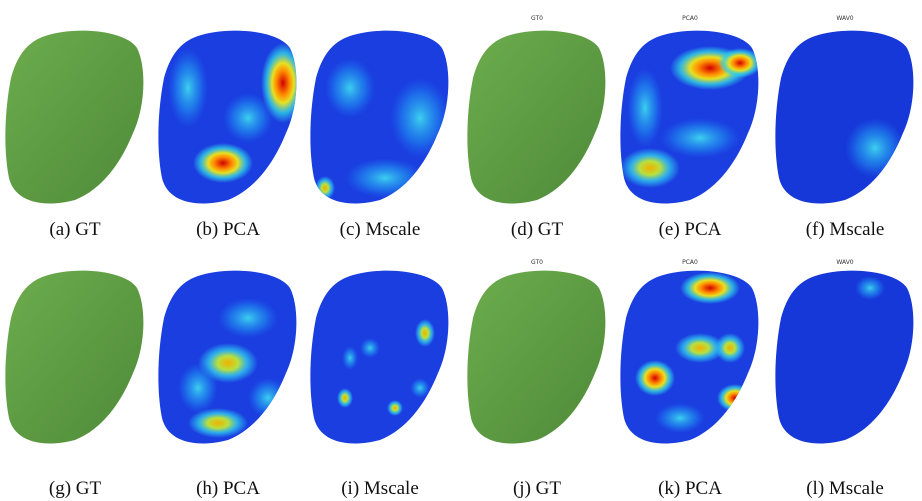 The image size is (922, 501). I want to click on caption: (d) GT, so click(537, 229).